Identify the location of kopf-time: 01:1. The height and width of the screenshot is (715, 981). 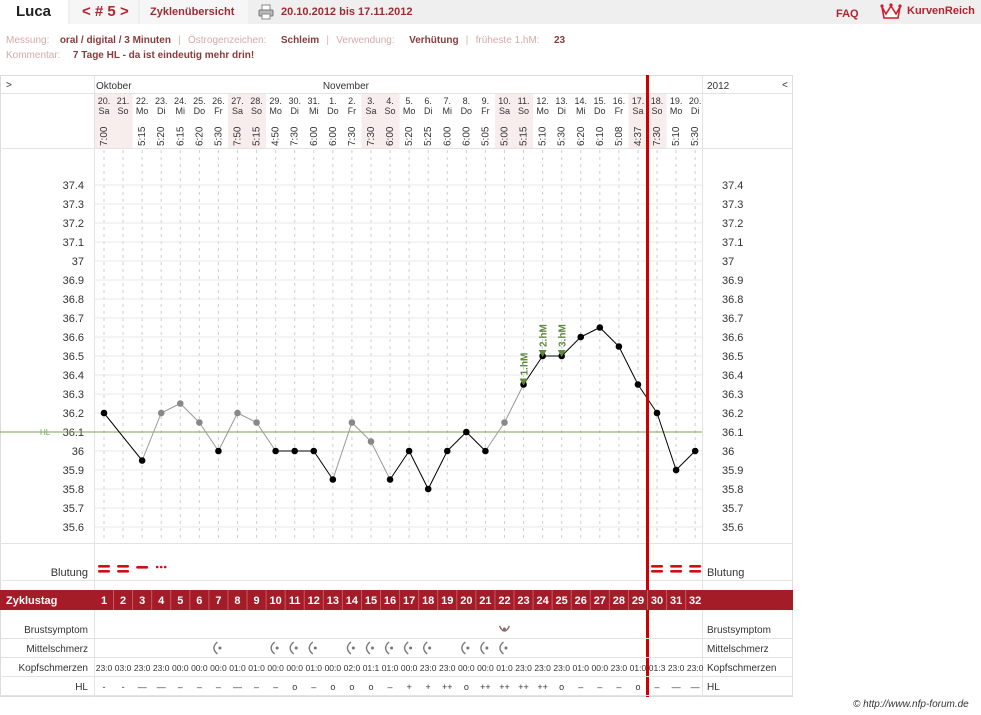
(371, 668).